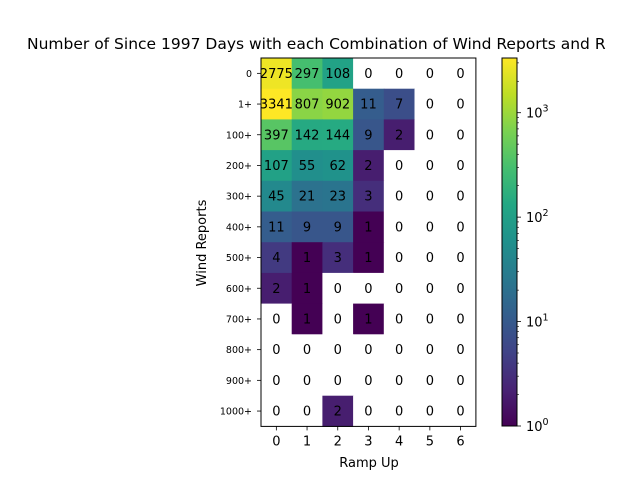 The width and height of the screenshot is (640, 480). What do you see at coordinates (239, 381) in the screenshot?
I see `y-tick-label: 900+` at bounding box center [239, 381].